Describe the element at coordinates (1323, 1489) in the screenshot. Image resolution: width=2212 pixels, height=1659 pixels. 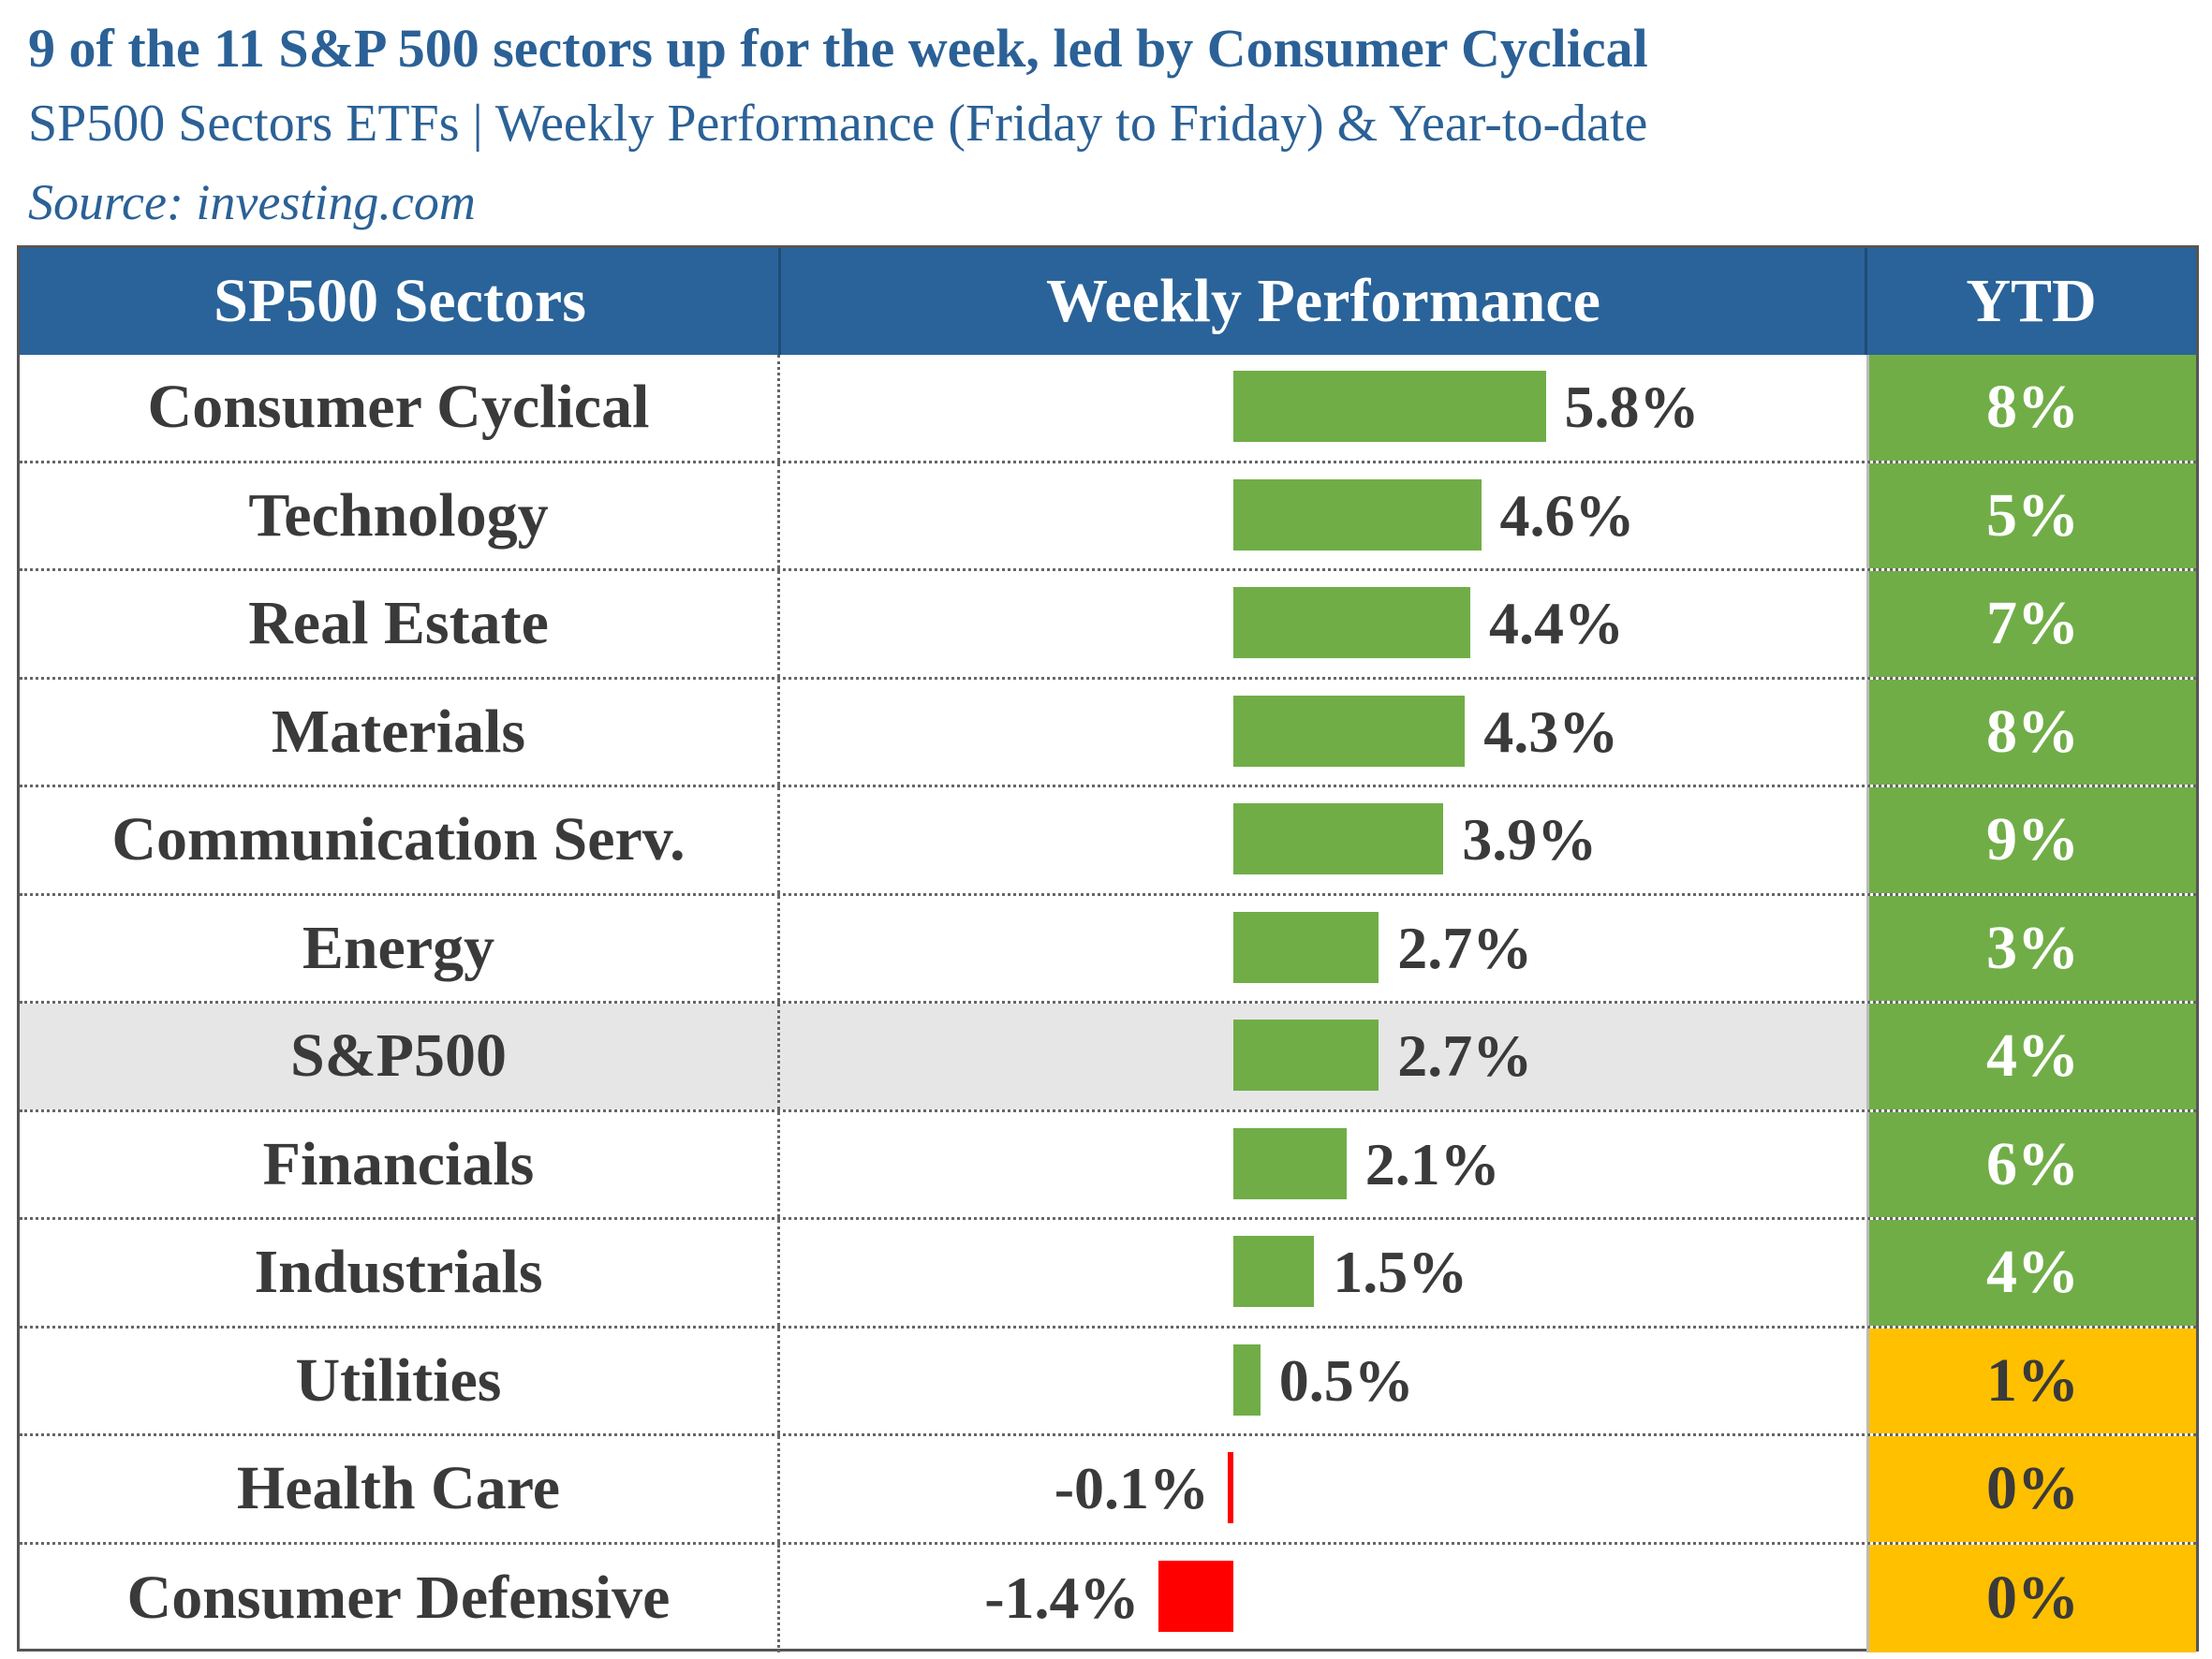
I see `weekly-cell: -0.1%` at that location.